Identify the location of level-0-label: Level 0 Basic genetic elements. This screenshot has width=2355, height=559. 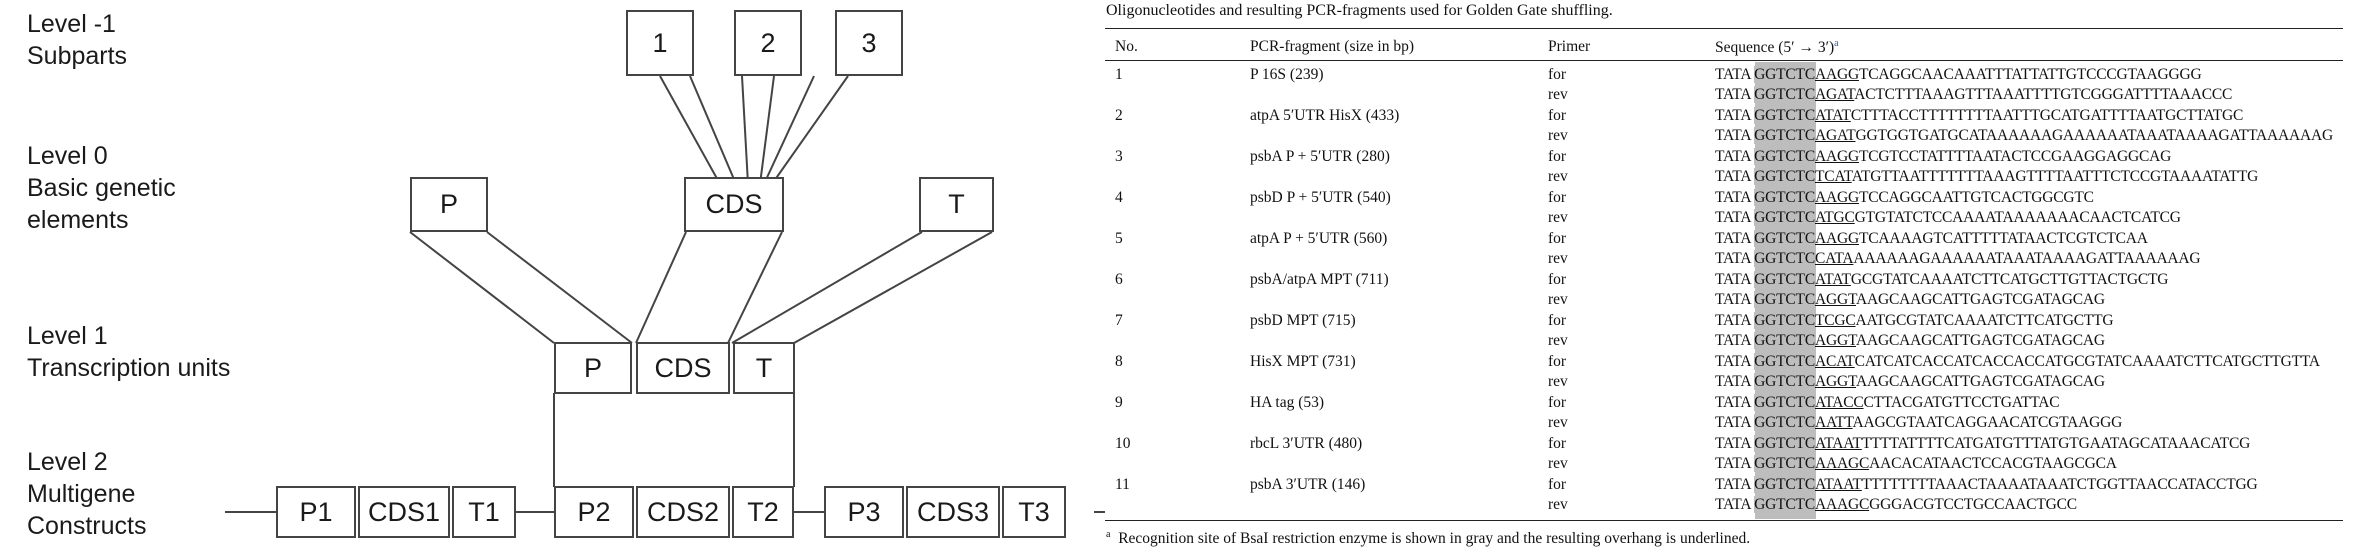
(101, 188).